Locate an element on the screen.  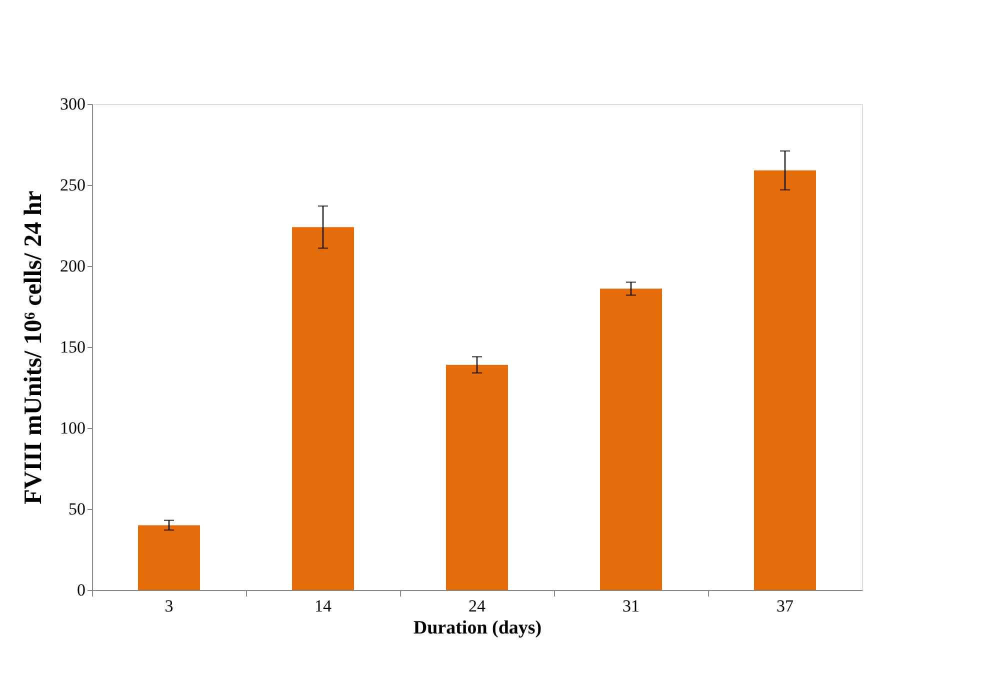
y-tick-label: 250 is located at coordinates (73, 185).